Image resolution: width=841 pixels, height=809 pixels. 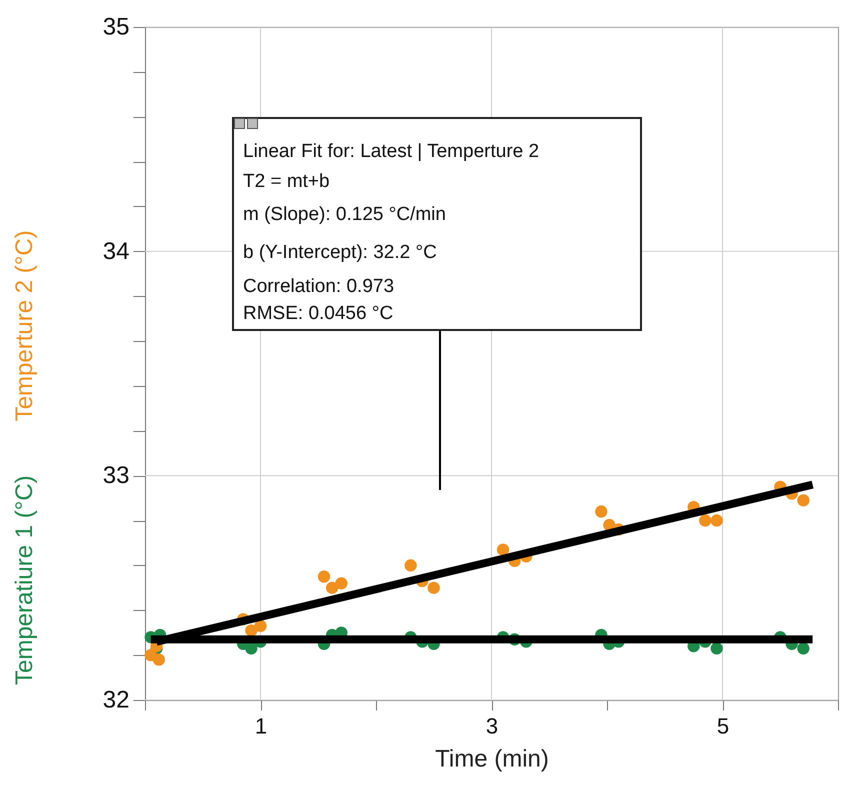 What do you see at coordinates (492, 759) in the screenshot?
I see `x-axis-title: Time (min)` at bounding box center [492, 759].